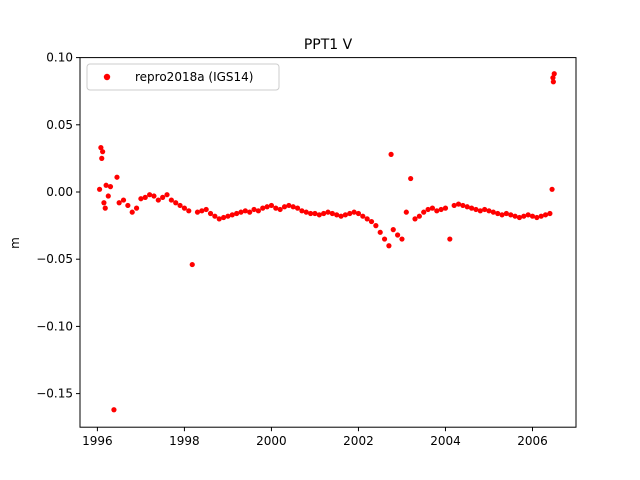 This screenshot has height=480, width=640. I want to click on y-axis: 0.10 0.05 0.00 −0.05 −0.10 −0.15, so click(58, 226).